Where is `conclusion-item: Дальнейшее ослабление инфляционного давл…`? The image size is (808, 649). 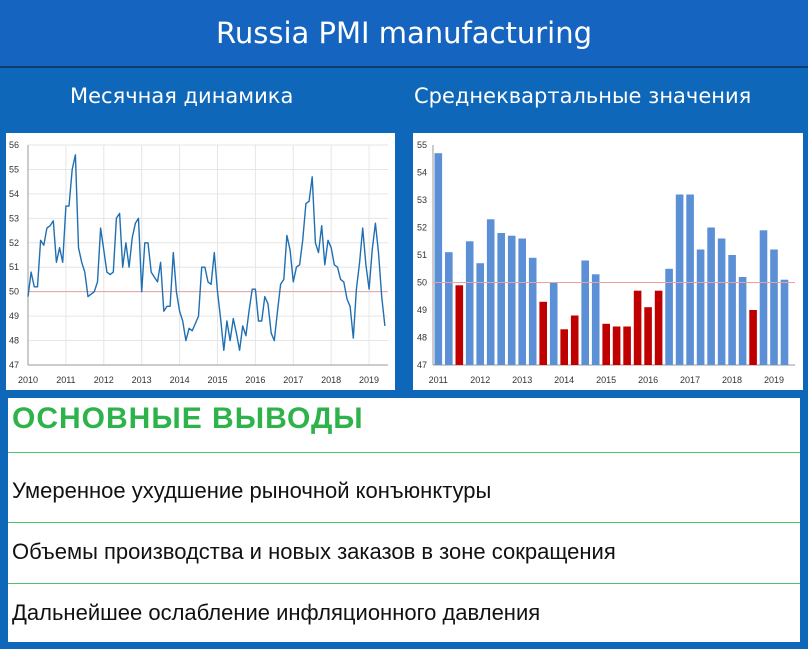 conclusion-item: Дальнейшее ослабление инфляционного давл… is located at coordinates (276, 612).